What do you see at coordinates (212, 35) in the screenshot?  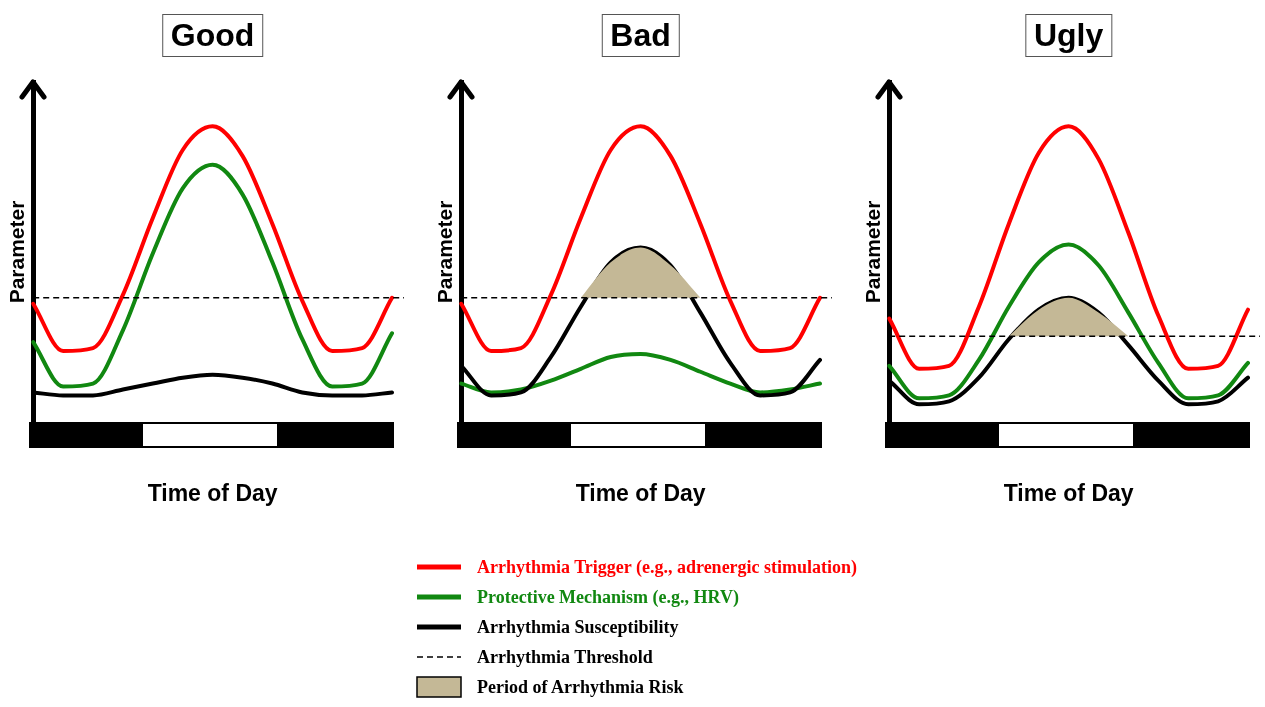 I see `chart-title: Good` at bounding box center [212, 35].